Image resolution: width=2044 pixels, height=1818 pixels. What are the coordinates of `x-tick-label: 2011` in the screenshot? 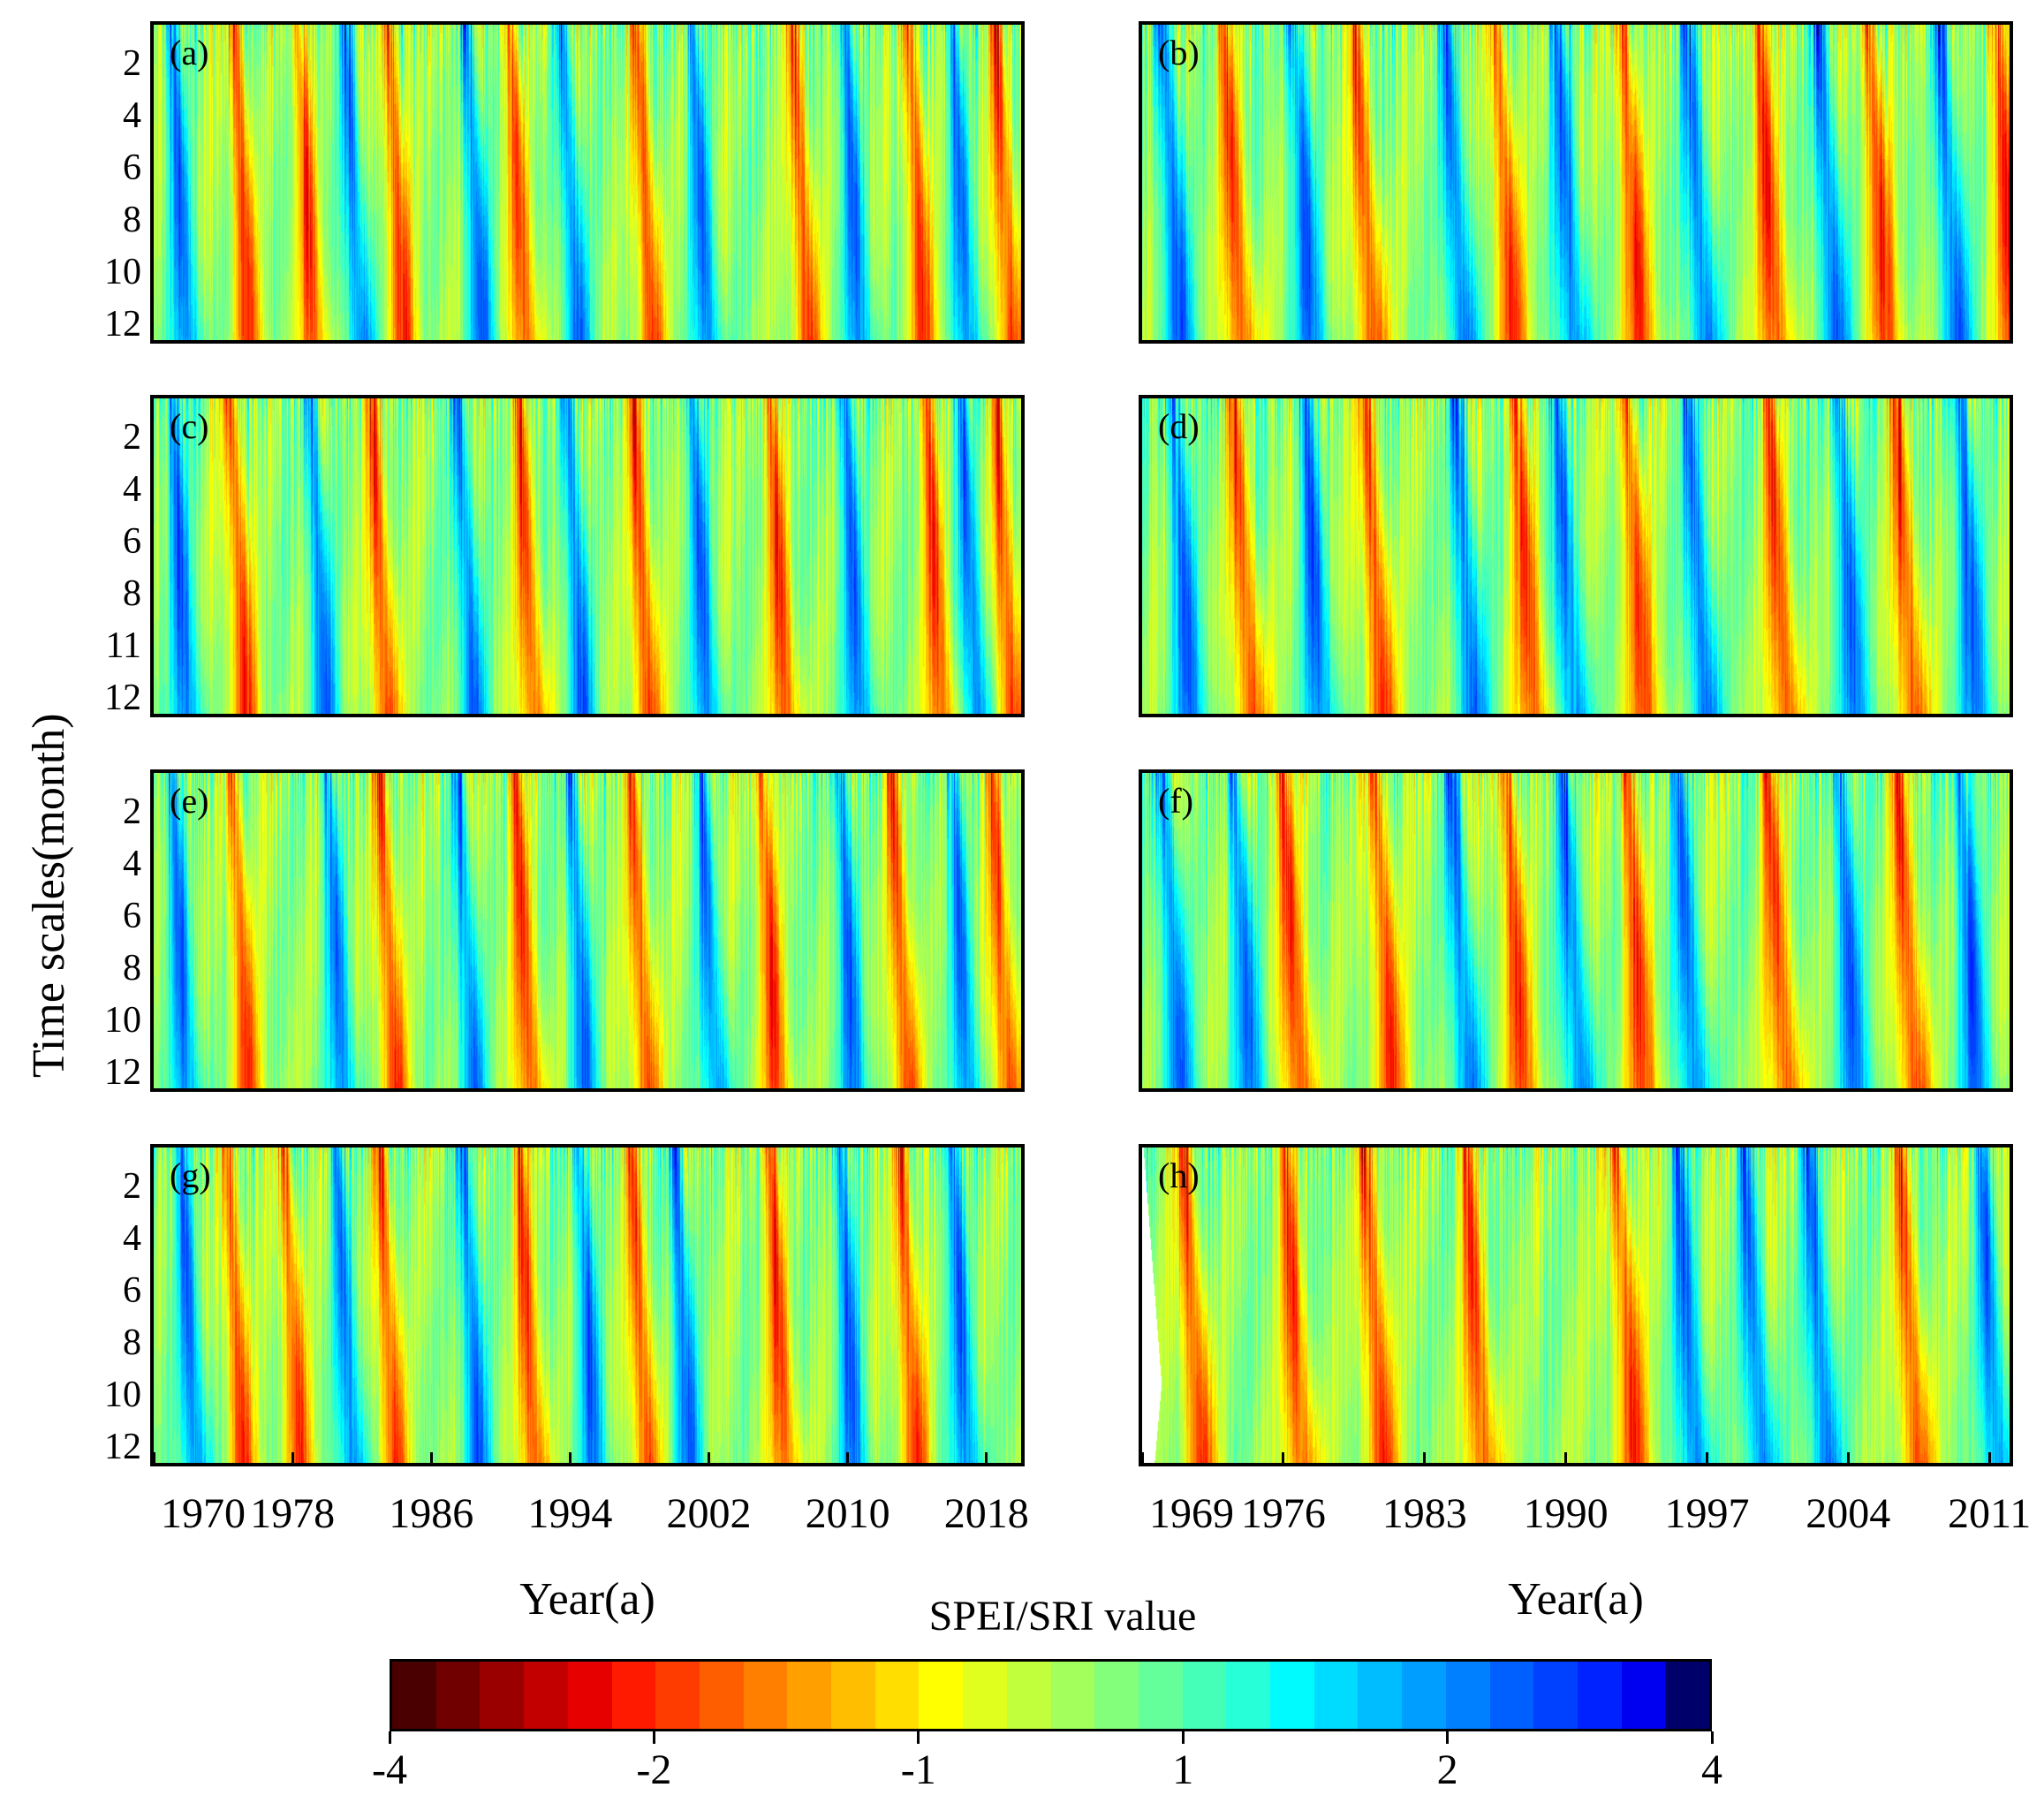 It's located at (1990, 1513).